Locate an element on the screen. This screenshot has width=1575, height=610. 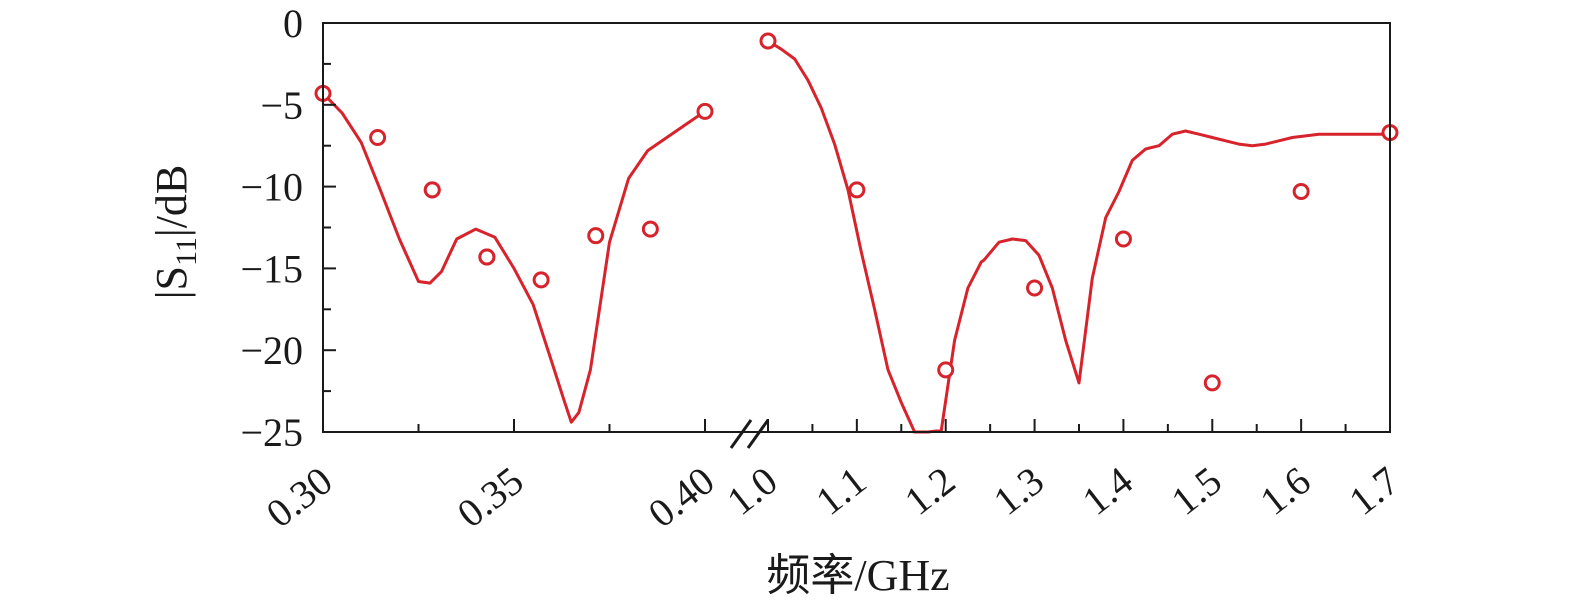
x-tick-label: 0.35 is located at coordinates (490, 497).